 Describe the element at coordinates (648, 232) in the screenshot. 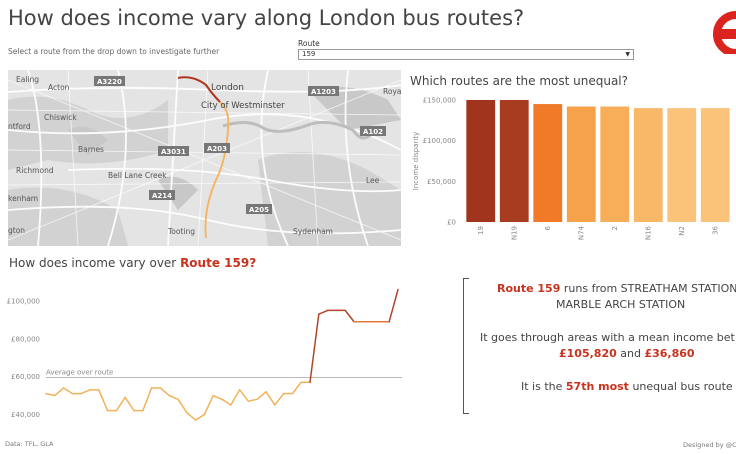

I see `bar-x-tick-label: N16` at that location.